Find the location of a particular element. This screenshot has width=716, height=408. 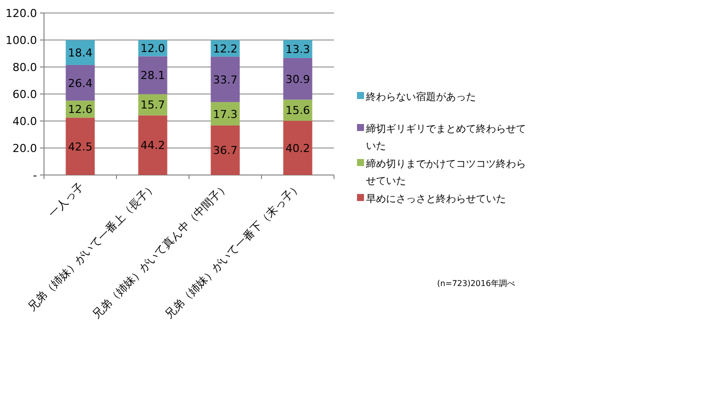

data-label: 26.4 is located at coordinates (80, 83).